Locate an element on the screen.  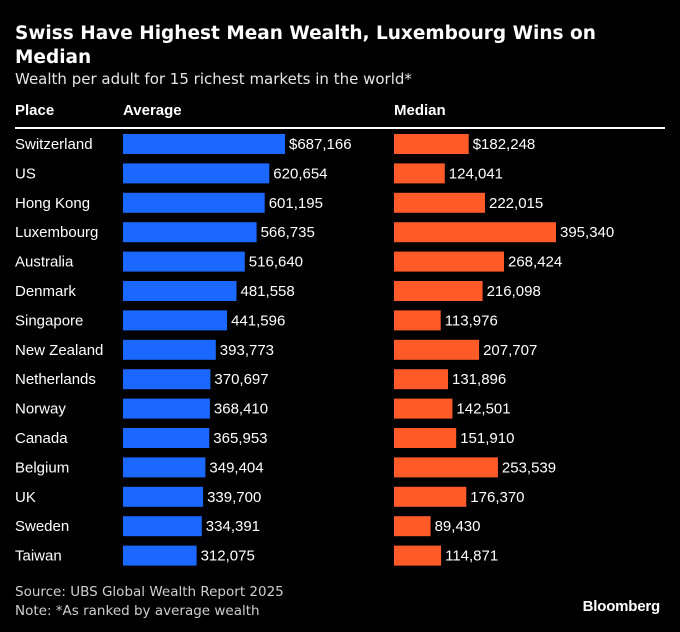
median-value-label-switzerland: $182,248 is located at coordinates (504, 144).